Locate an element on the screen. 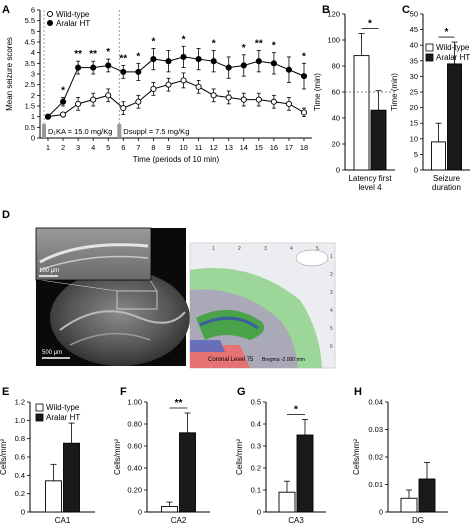 The image size is (474, 528). y-tick-label: 10 is located at coordinates (414, 138).